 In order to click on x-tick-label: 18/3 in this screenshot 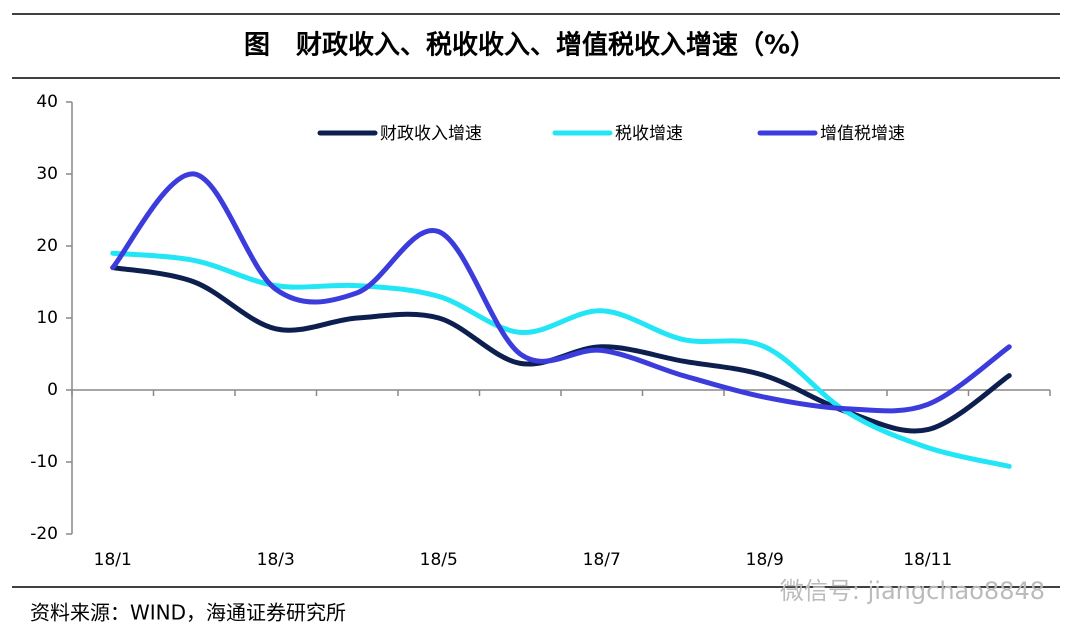, I will do `click(276, 560)`.